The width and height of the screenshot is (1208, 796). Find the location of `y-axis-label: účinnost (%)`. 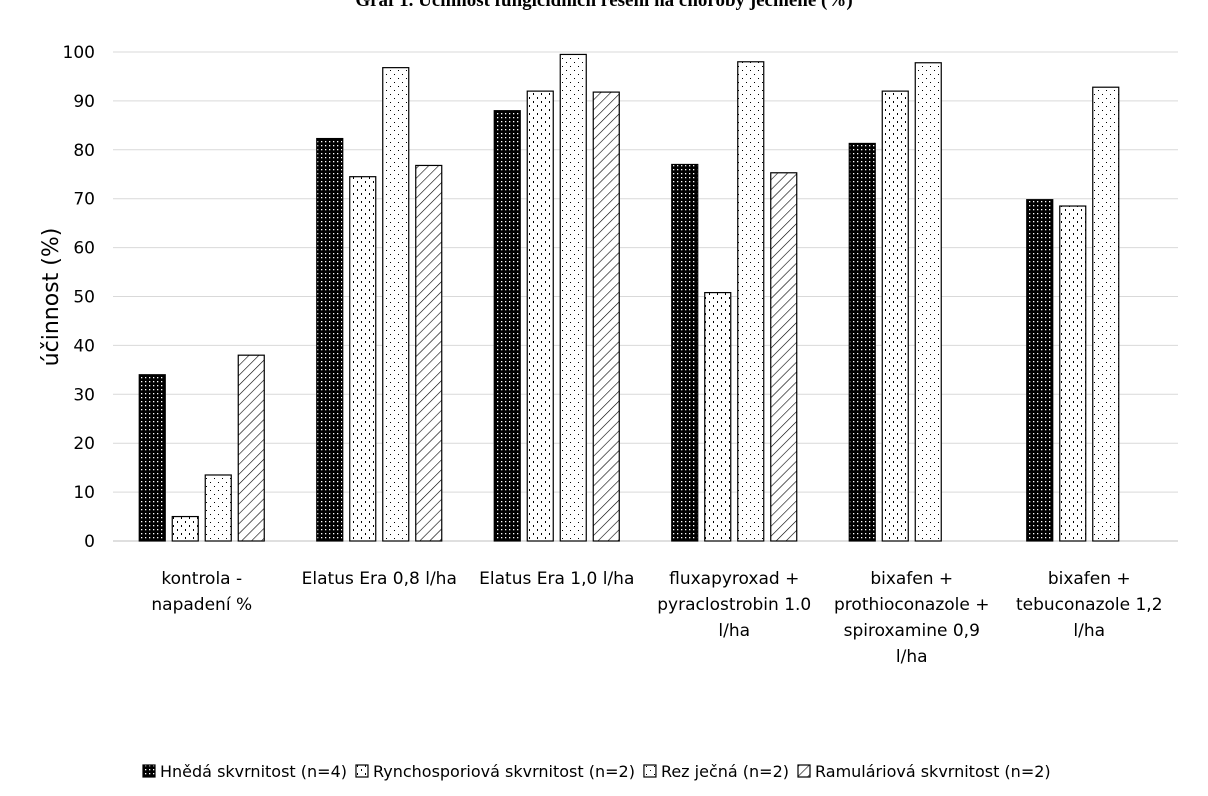

y-axis-label: účinnost (%) is located at coordinates (51, 297).